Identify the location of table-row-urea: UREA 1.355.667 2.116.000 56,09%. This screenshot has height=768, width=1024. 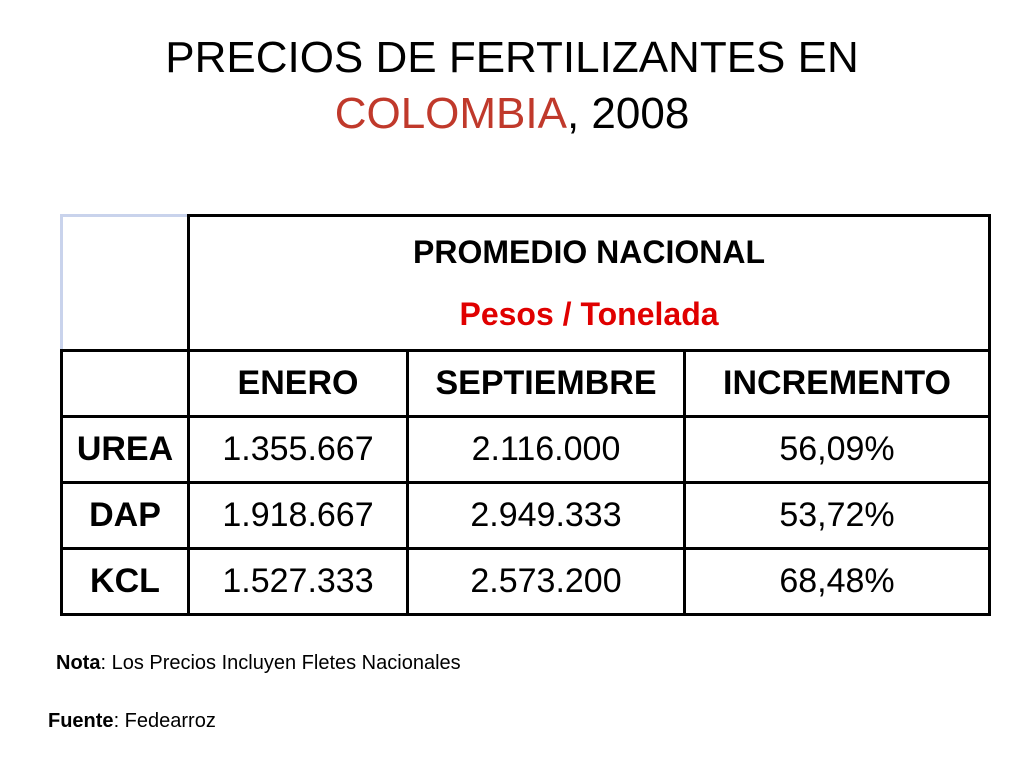
(526, 449).